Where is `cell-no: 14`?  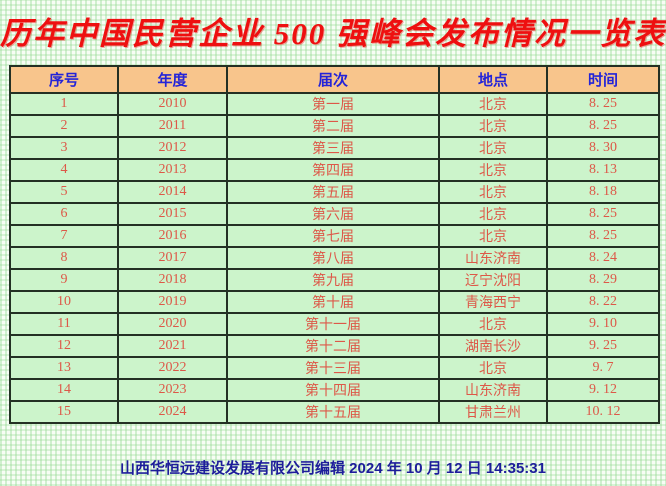 cell-no: 14 is located at coordinates (64, 390).